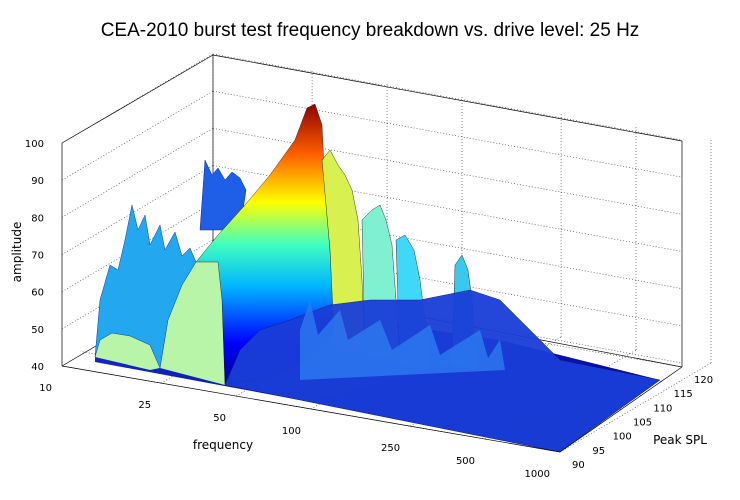  Describe the element at coordinates (37, 367) in the screenshot. I see `z-tick-label: 40` at that location.